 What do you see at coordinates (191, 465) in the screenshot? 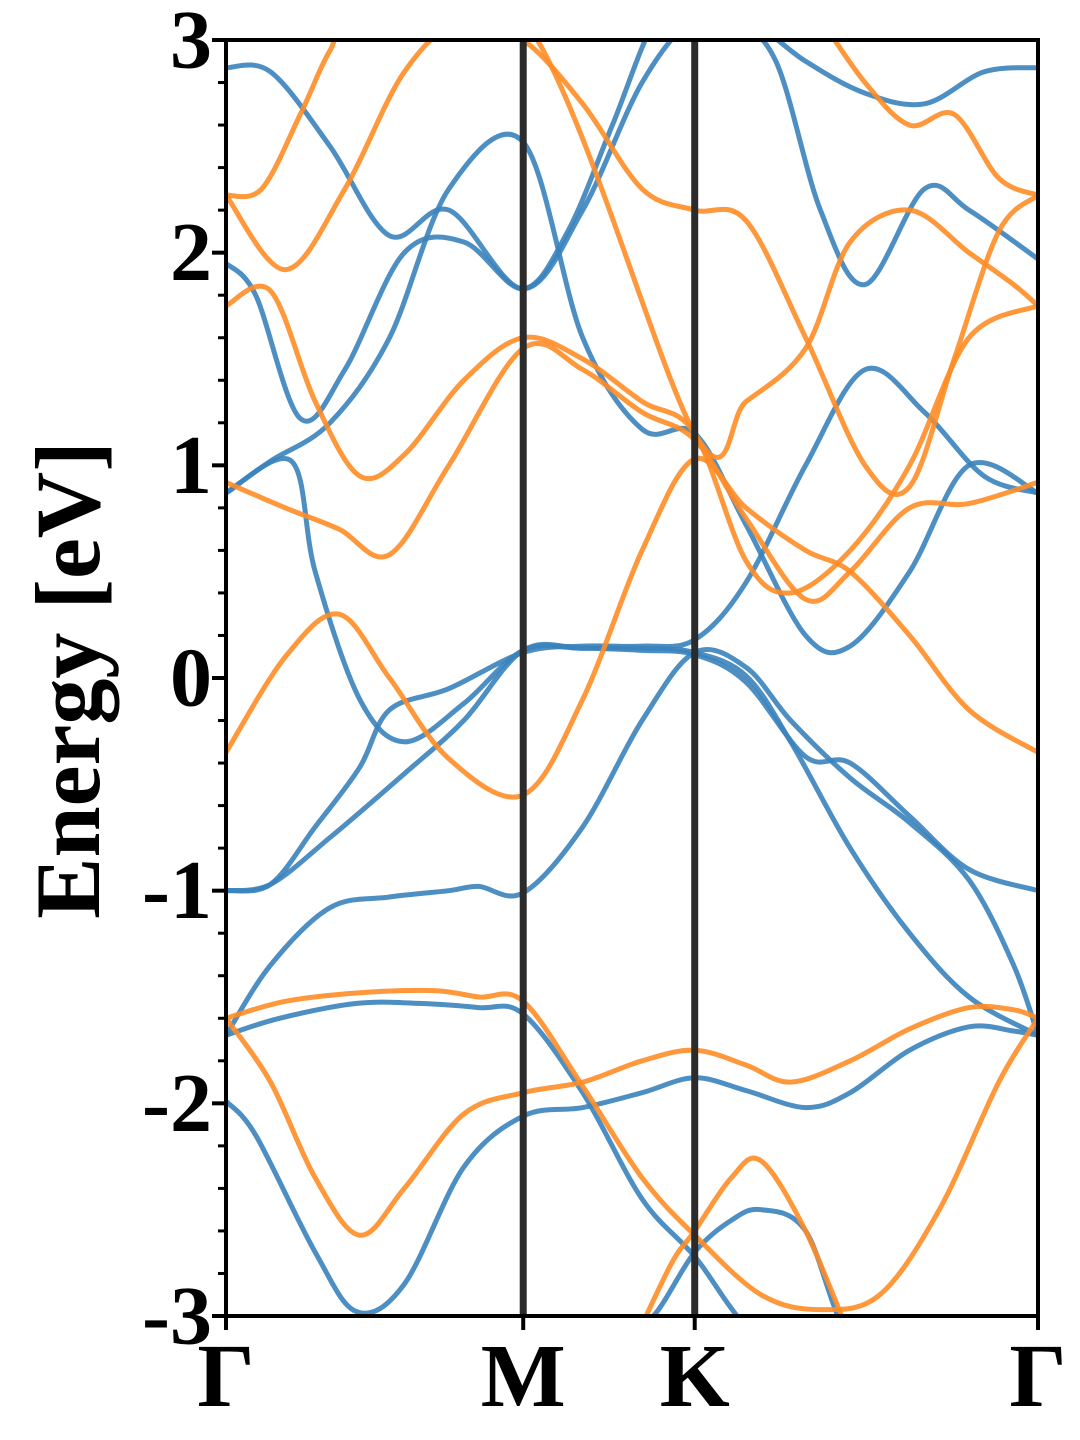
I see `y-tick-label: 1` at bounding box center [191, 465].